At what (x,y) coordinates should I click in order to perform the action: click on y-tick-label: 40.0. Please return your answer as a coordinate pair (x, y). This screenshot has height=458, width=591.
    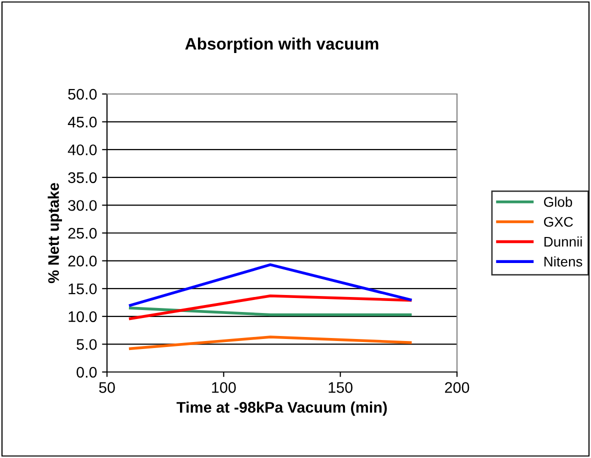
    Looking at the image, I should click on (82, 150).